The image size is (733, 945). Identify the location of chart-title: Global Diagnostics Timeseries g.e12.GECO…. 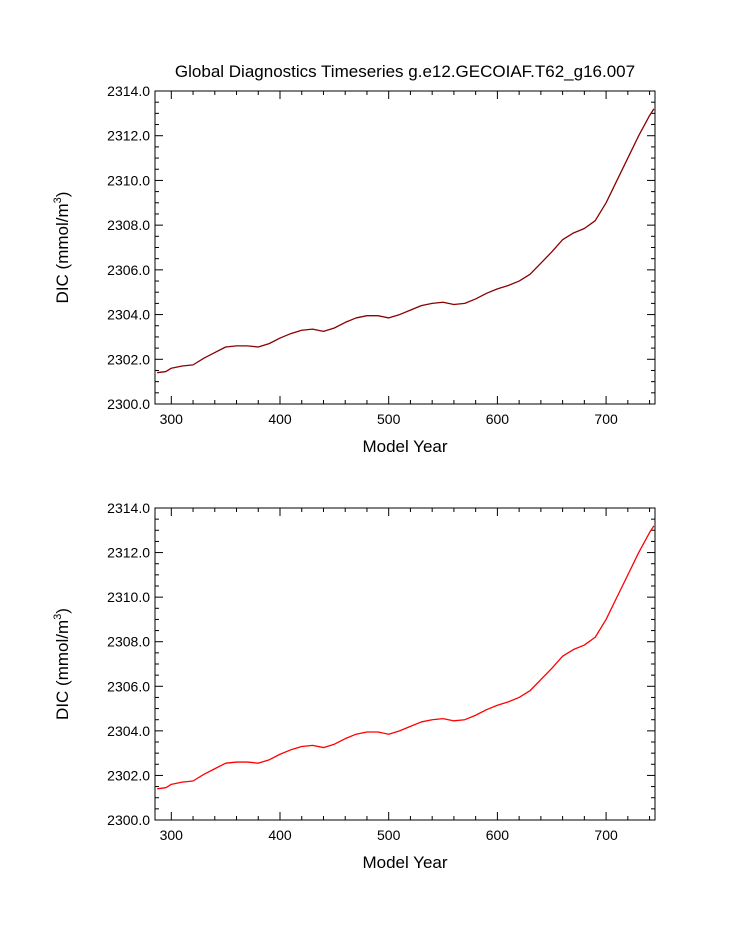
(405, 71).